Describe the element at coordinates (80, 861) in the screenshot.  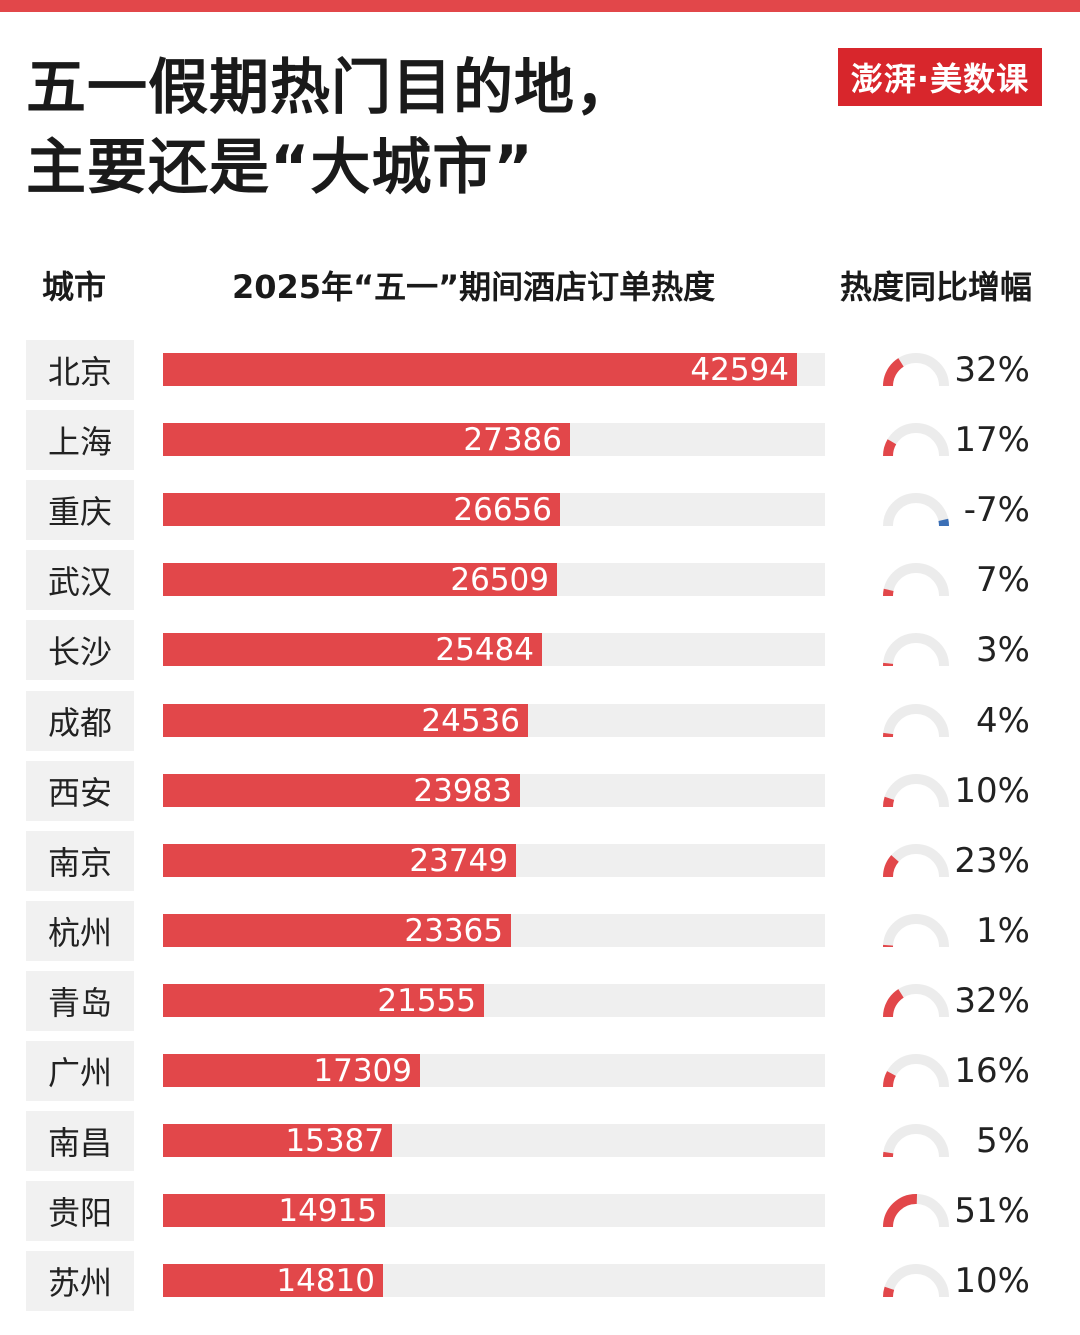
I see `city-label: 南京` at that location.